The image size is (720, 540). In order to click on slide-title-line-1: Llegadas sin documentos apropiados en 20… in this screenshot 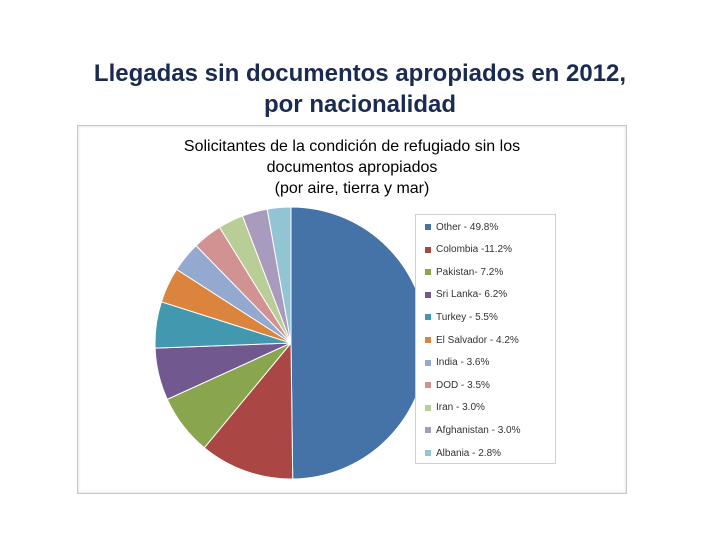, I will do `click(360, 73)`.